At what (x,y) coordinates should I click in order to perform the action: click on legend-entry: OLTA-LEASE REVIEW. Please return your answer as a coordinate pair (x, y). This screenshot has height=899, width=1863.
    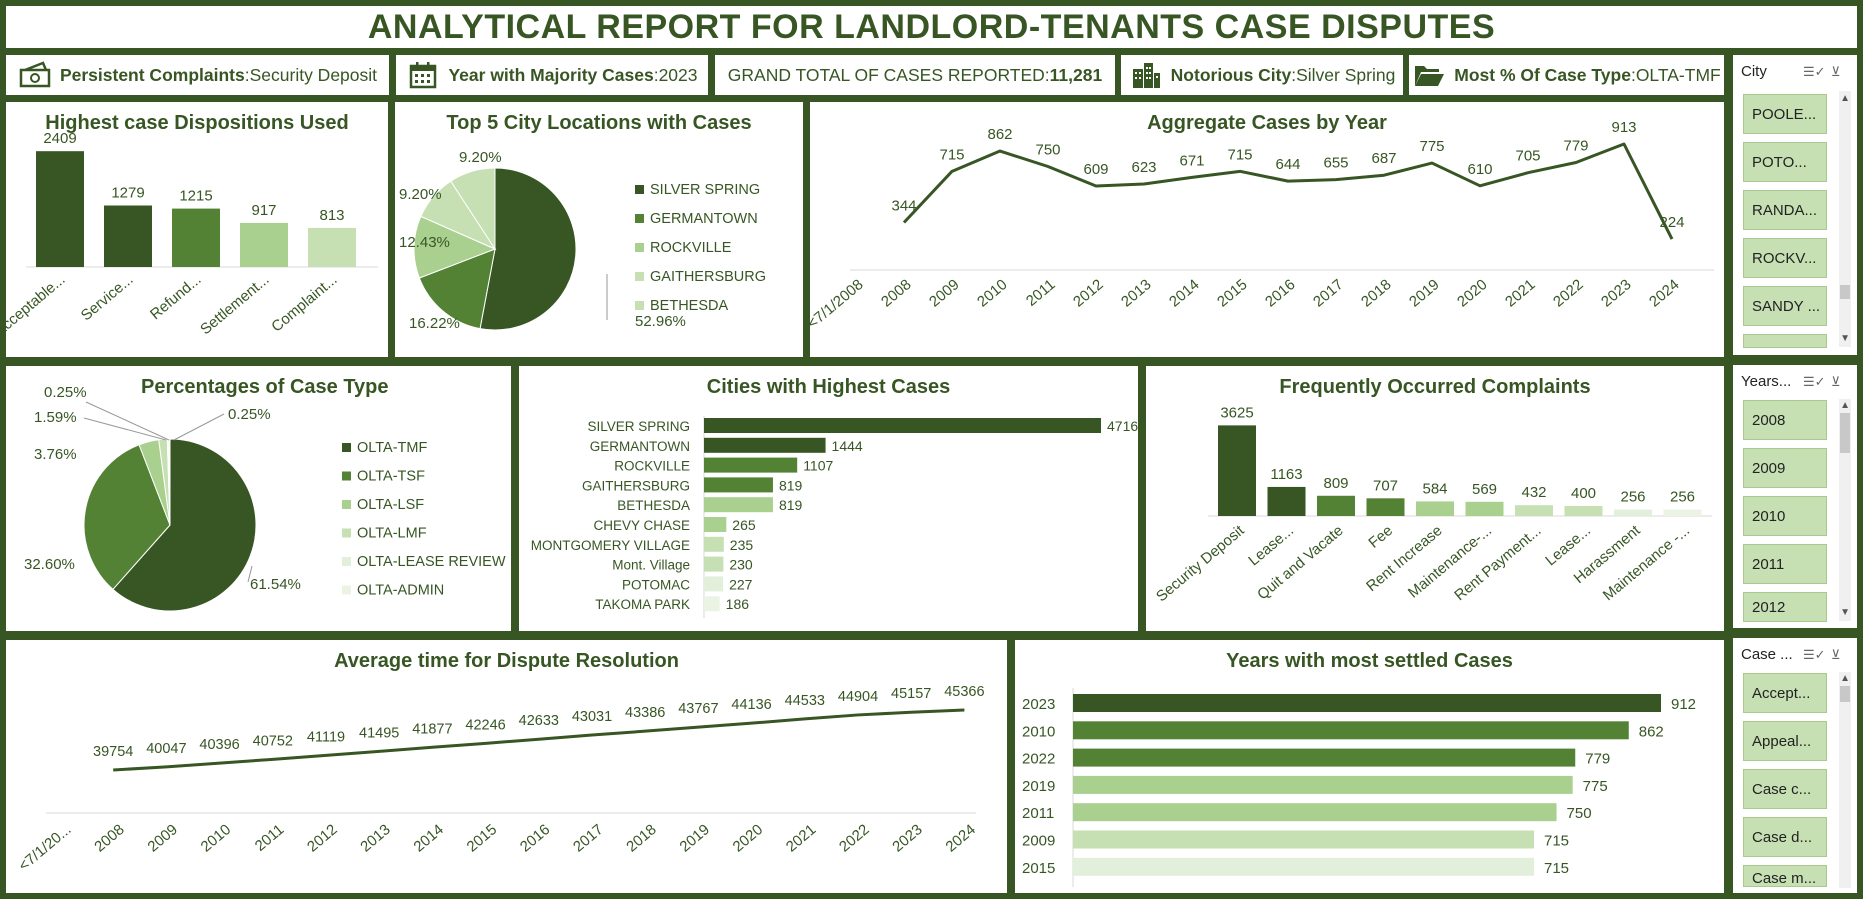
    Looking at the image, I should click on (431, 562).